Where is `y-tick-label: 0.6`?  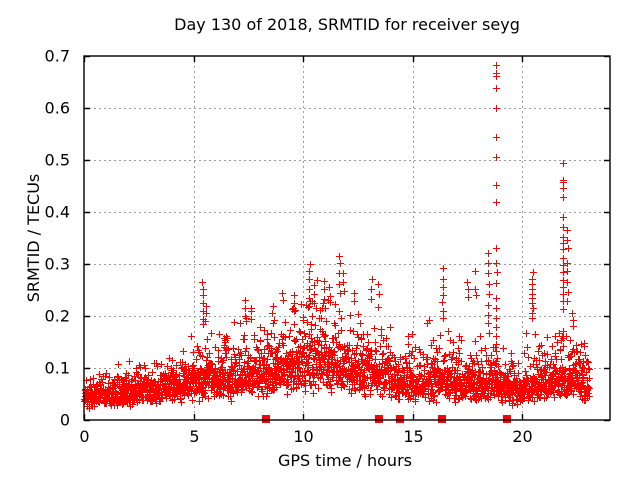
y-tick-label: 0.6 is located at coordinates (57, 108).